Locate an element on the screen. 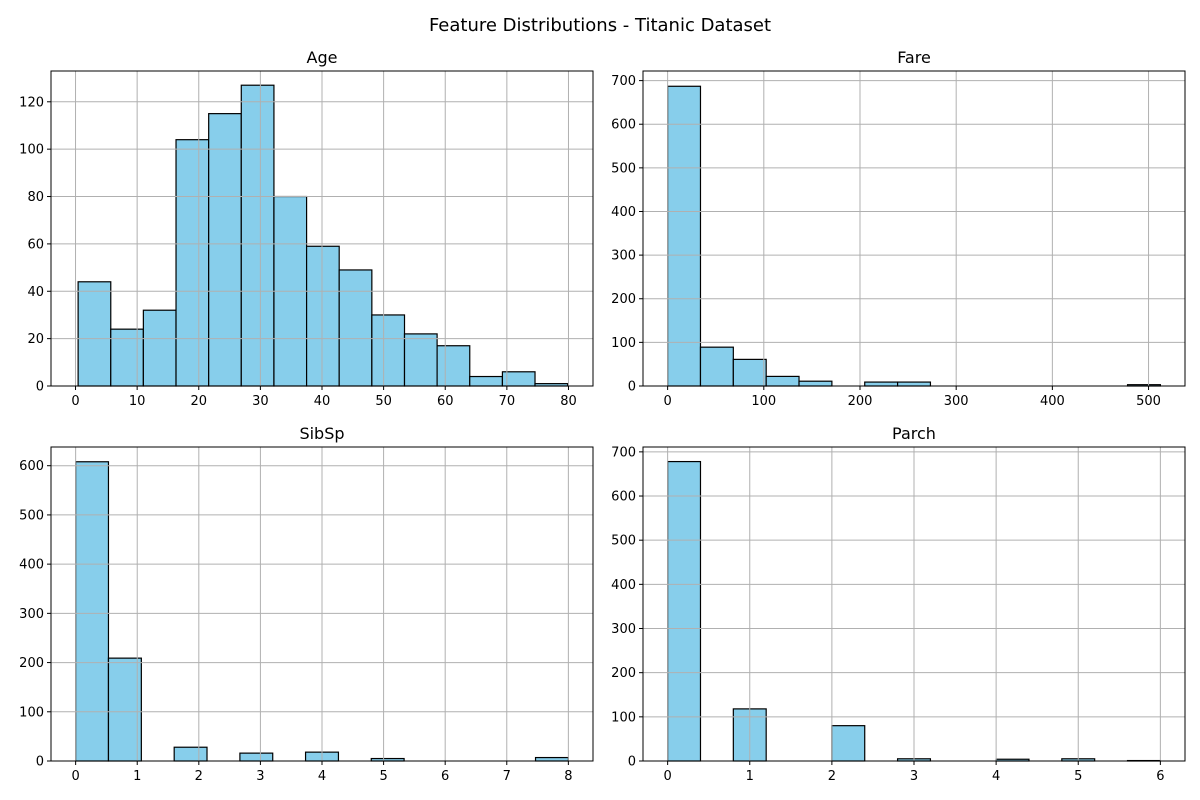 The width and height of the screenshot is (1200, 800). x-tick-label: 100 is located at coordinates (763, 401).